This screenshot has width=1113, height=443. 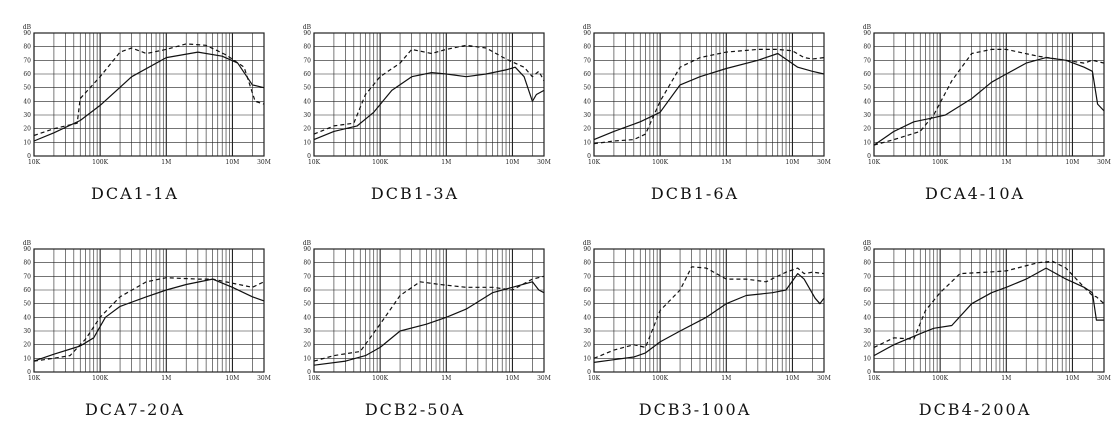 I want to click on chart-title: DCB1-6A, so click(x=695, y=193).